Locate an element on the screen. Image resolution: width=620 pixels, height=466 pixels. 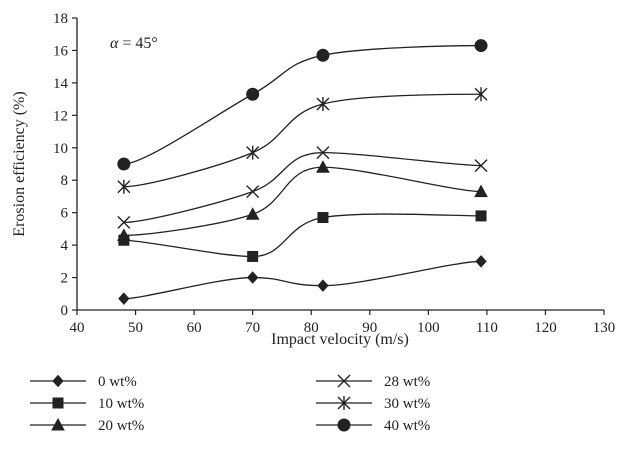
y-tick-label: 4 is located at coordinates (65, 246).